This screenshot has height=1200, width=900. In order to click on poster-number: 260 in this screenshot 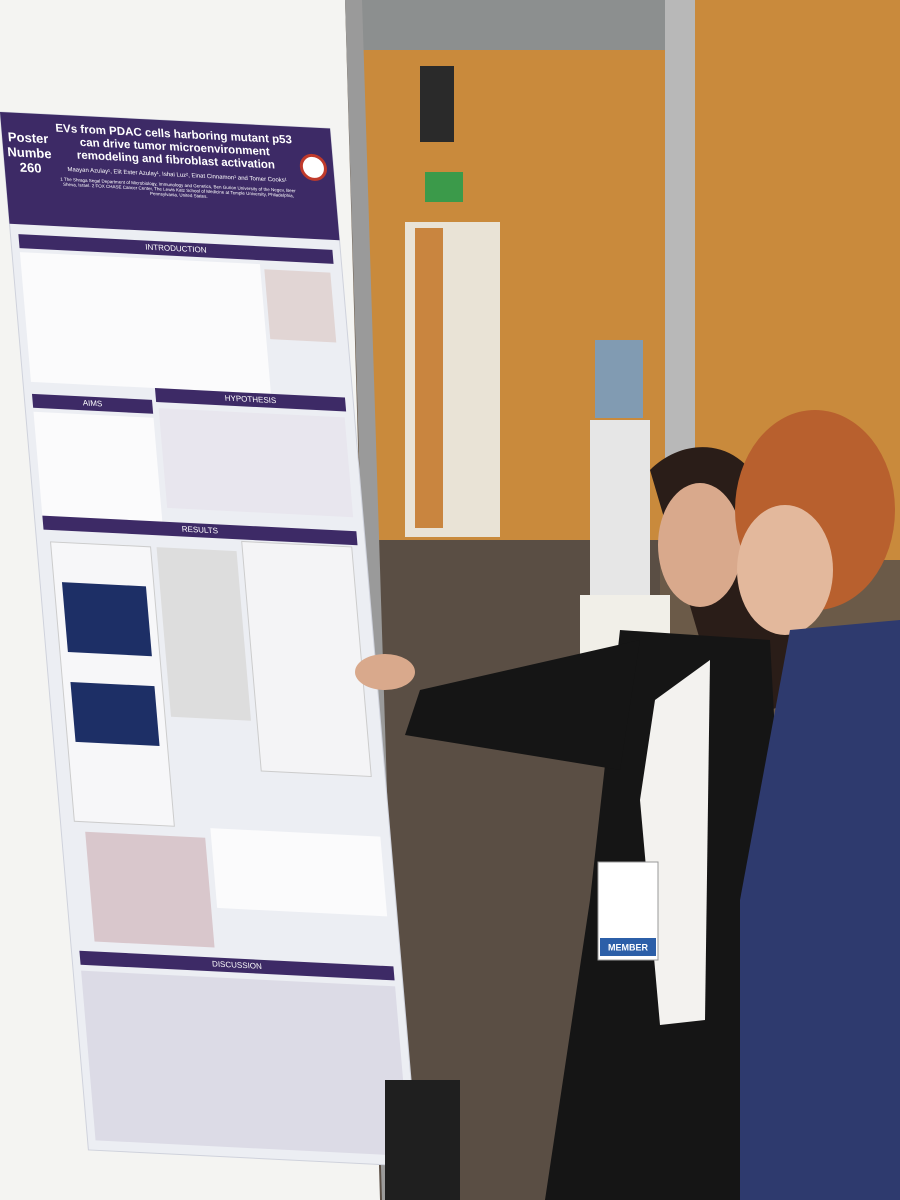, I will do `click(31, 167)`.